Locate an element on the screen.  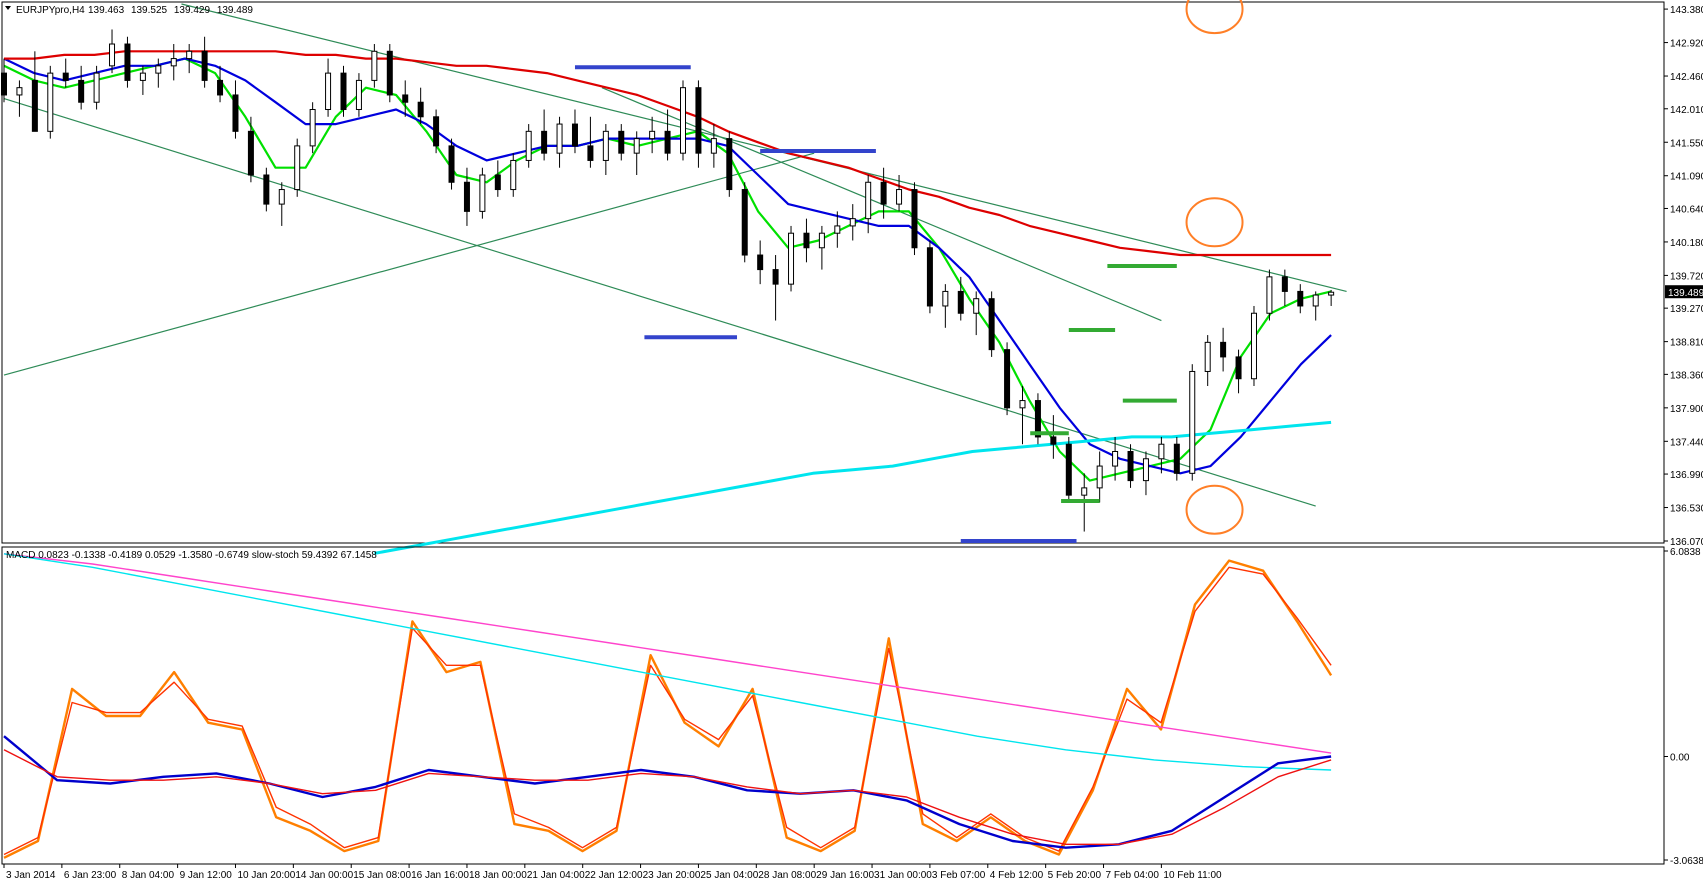
time-tick-label-11: 23 Jan 20:00 is located at coordinates (672, 875).